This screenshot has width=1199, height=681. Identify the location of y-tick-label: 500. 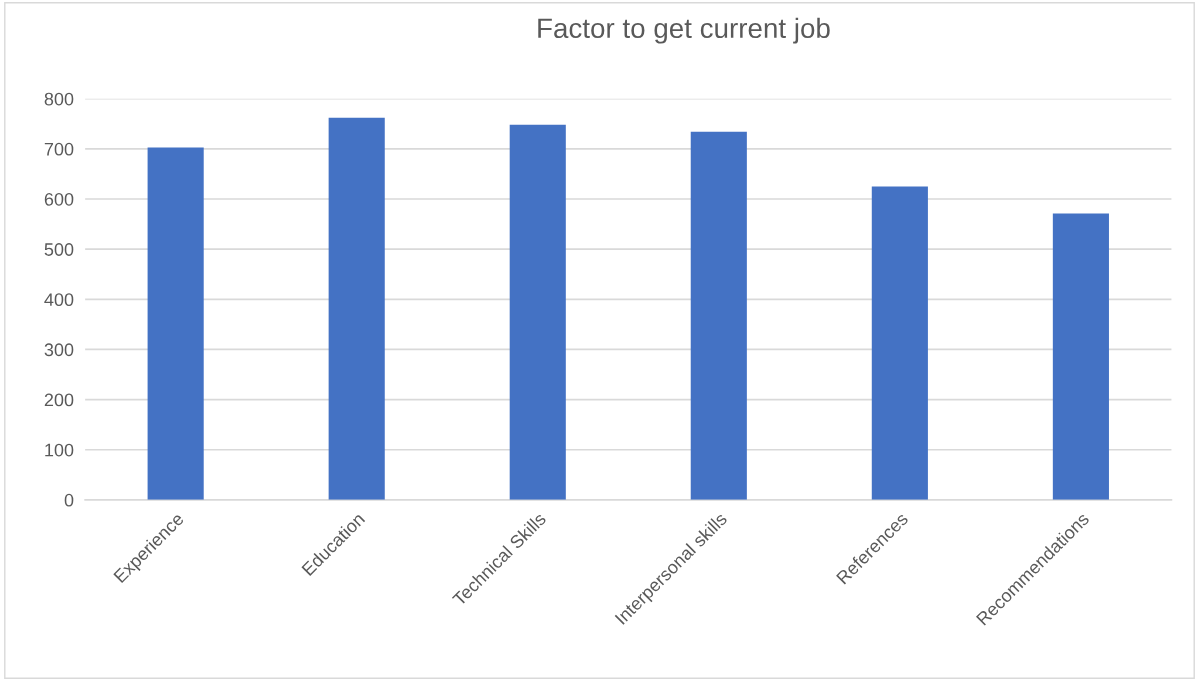
(59, 249).